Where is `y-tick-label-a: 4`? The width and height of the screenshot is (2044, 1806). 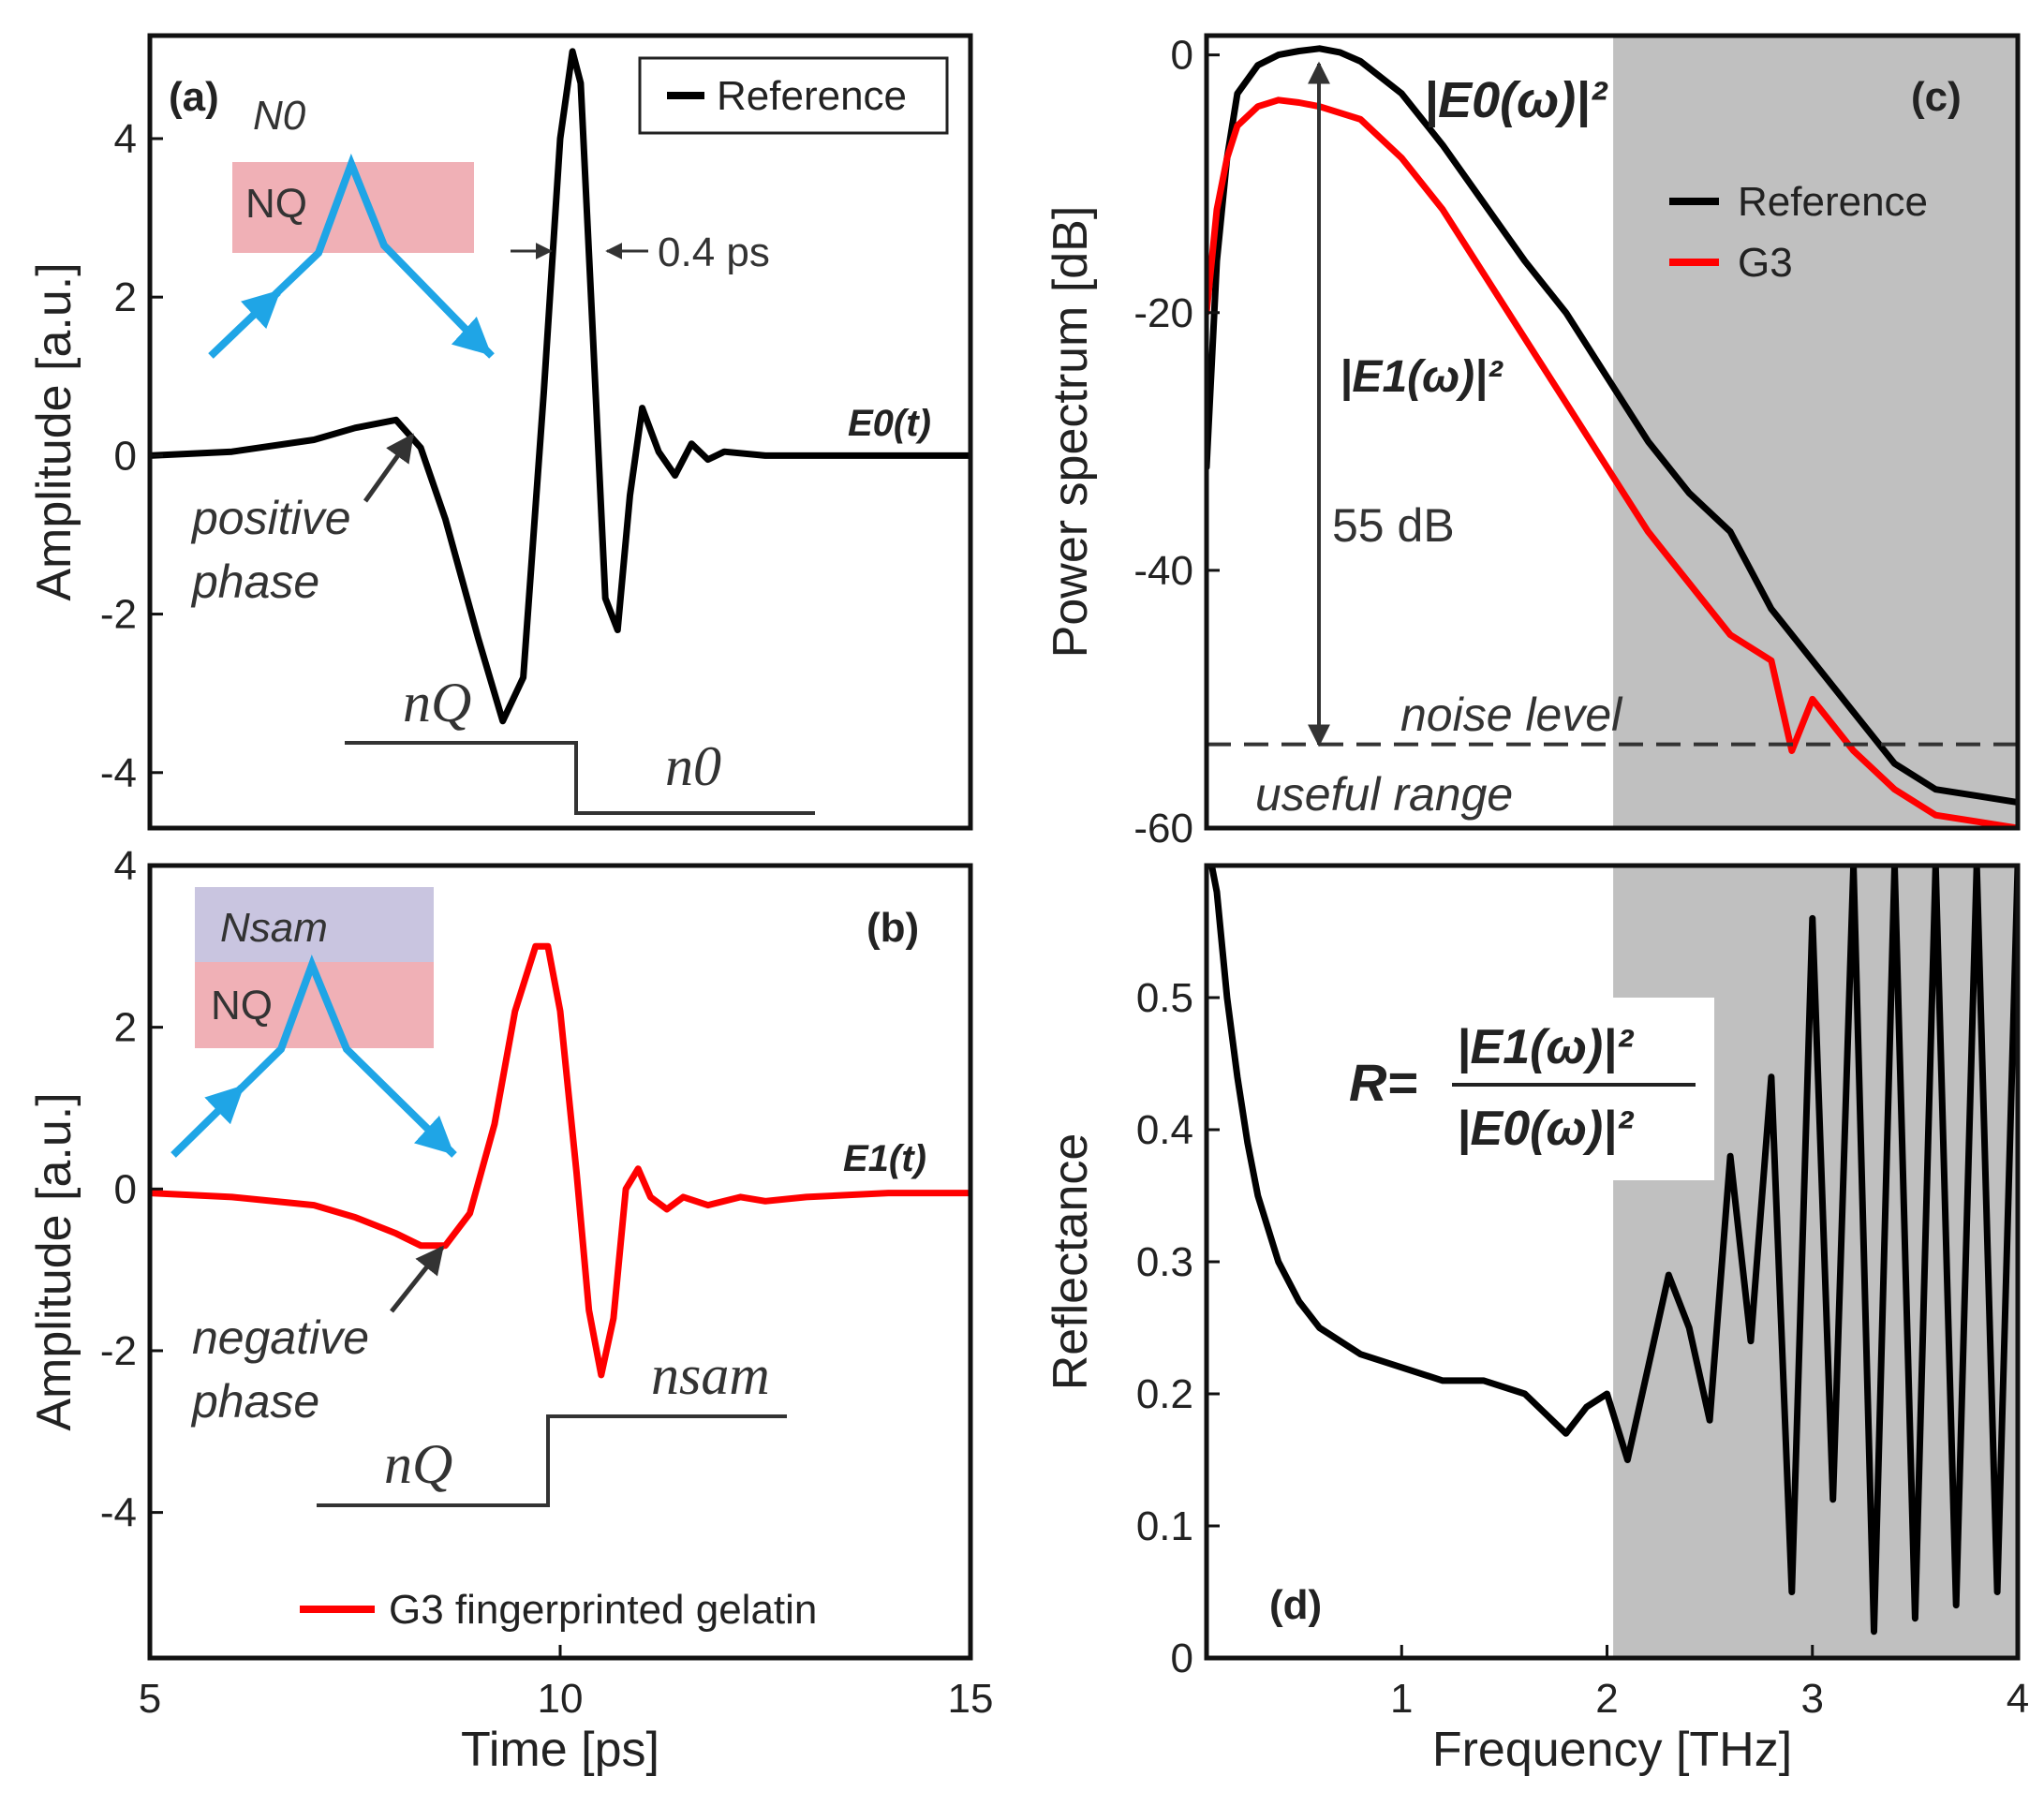
y-tick-label-a: 4 is located at coordinates (126, 139).